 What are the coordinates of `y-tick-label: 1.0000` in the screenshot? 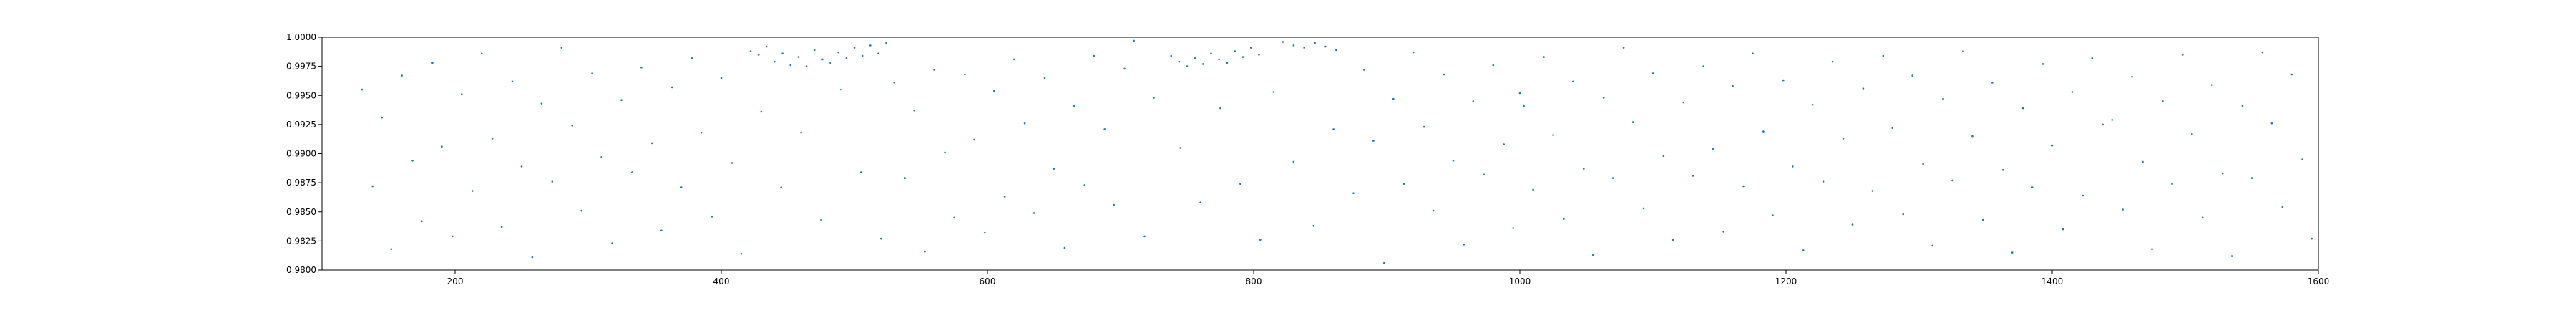 It's located at (301, 37).